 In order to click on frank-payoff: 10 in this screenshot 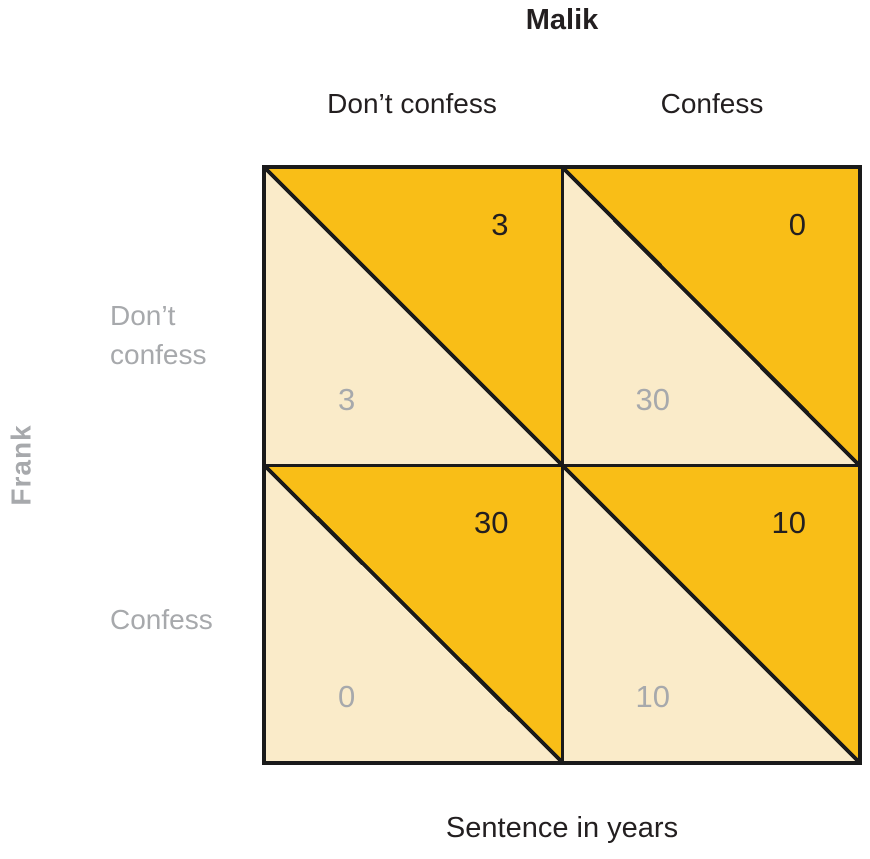, I will do `click(652, 696)`.